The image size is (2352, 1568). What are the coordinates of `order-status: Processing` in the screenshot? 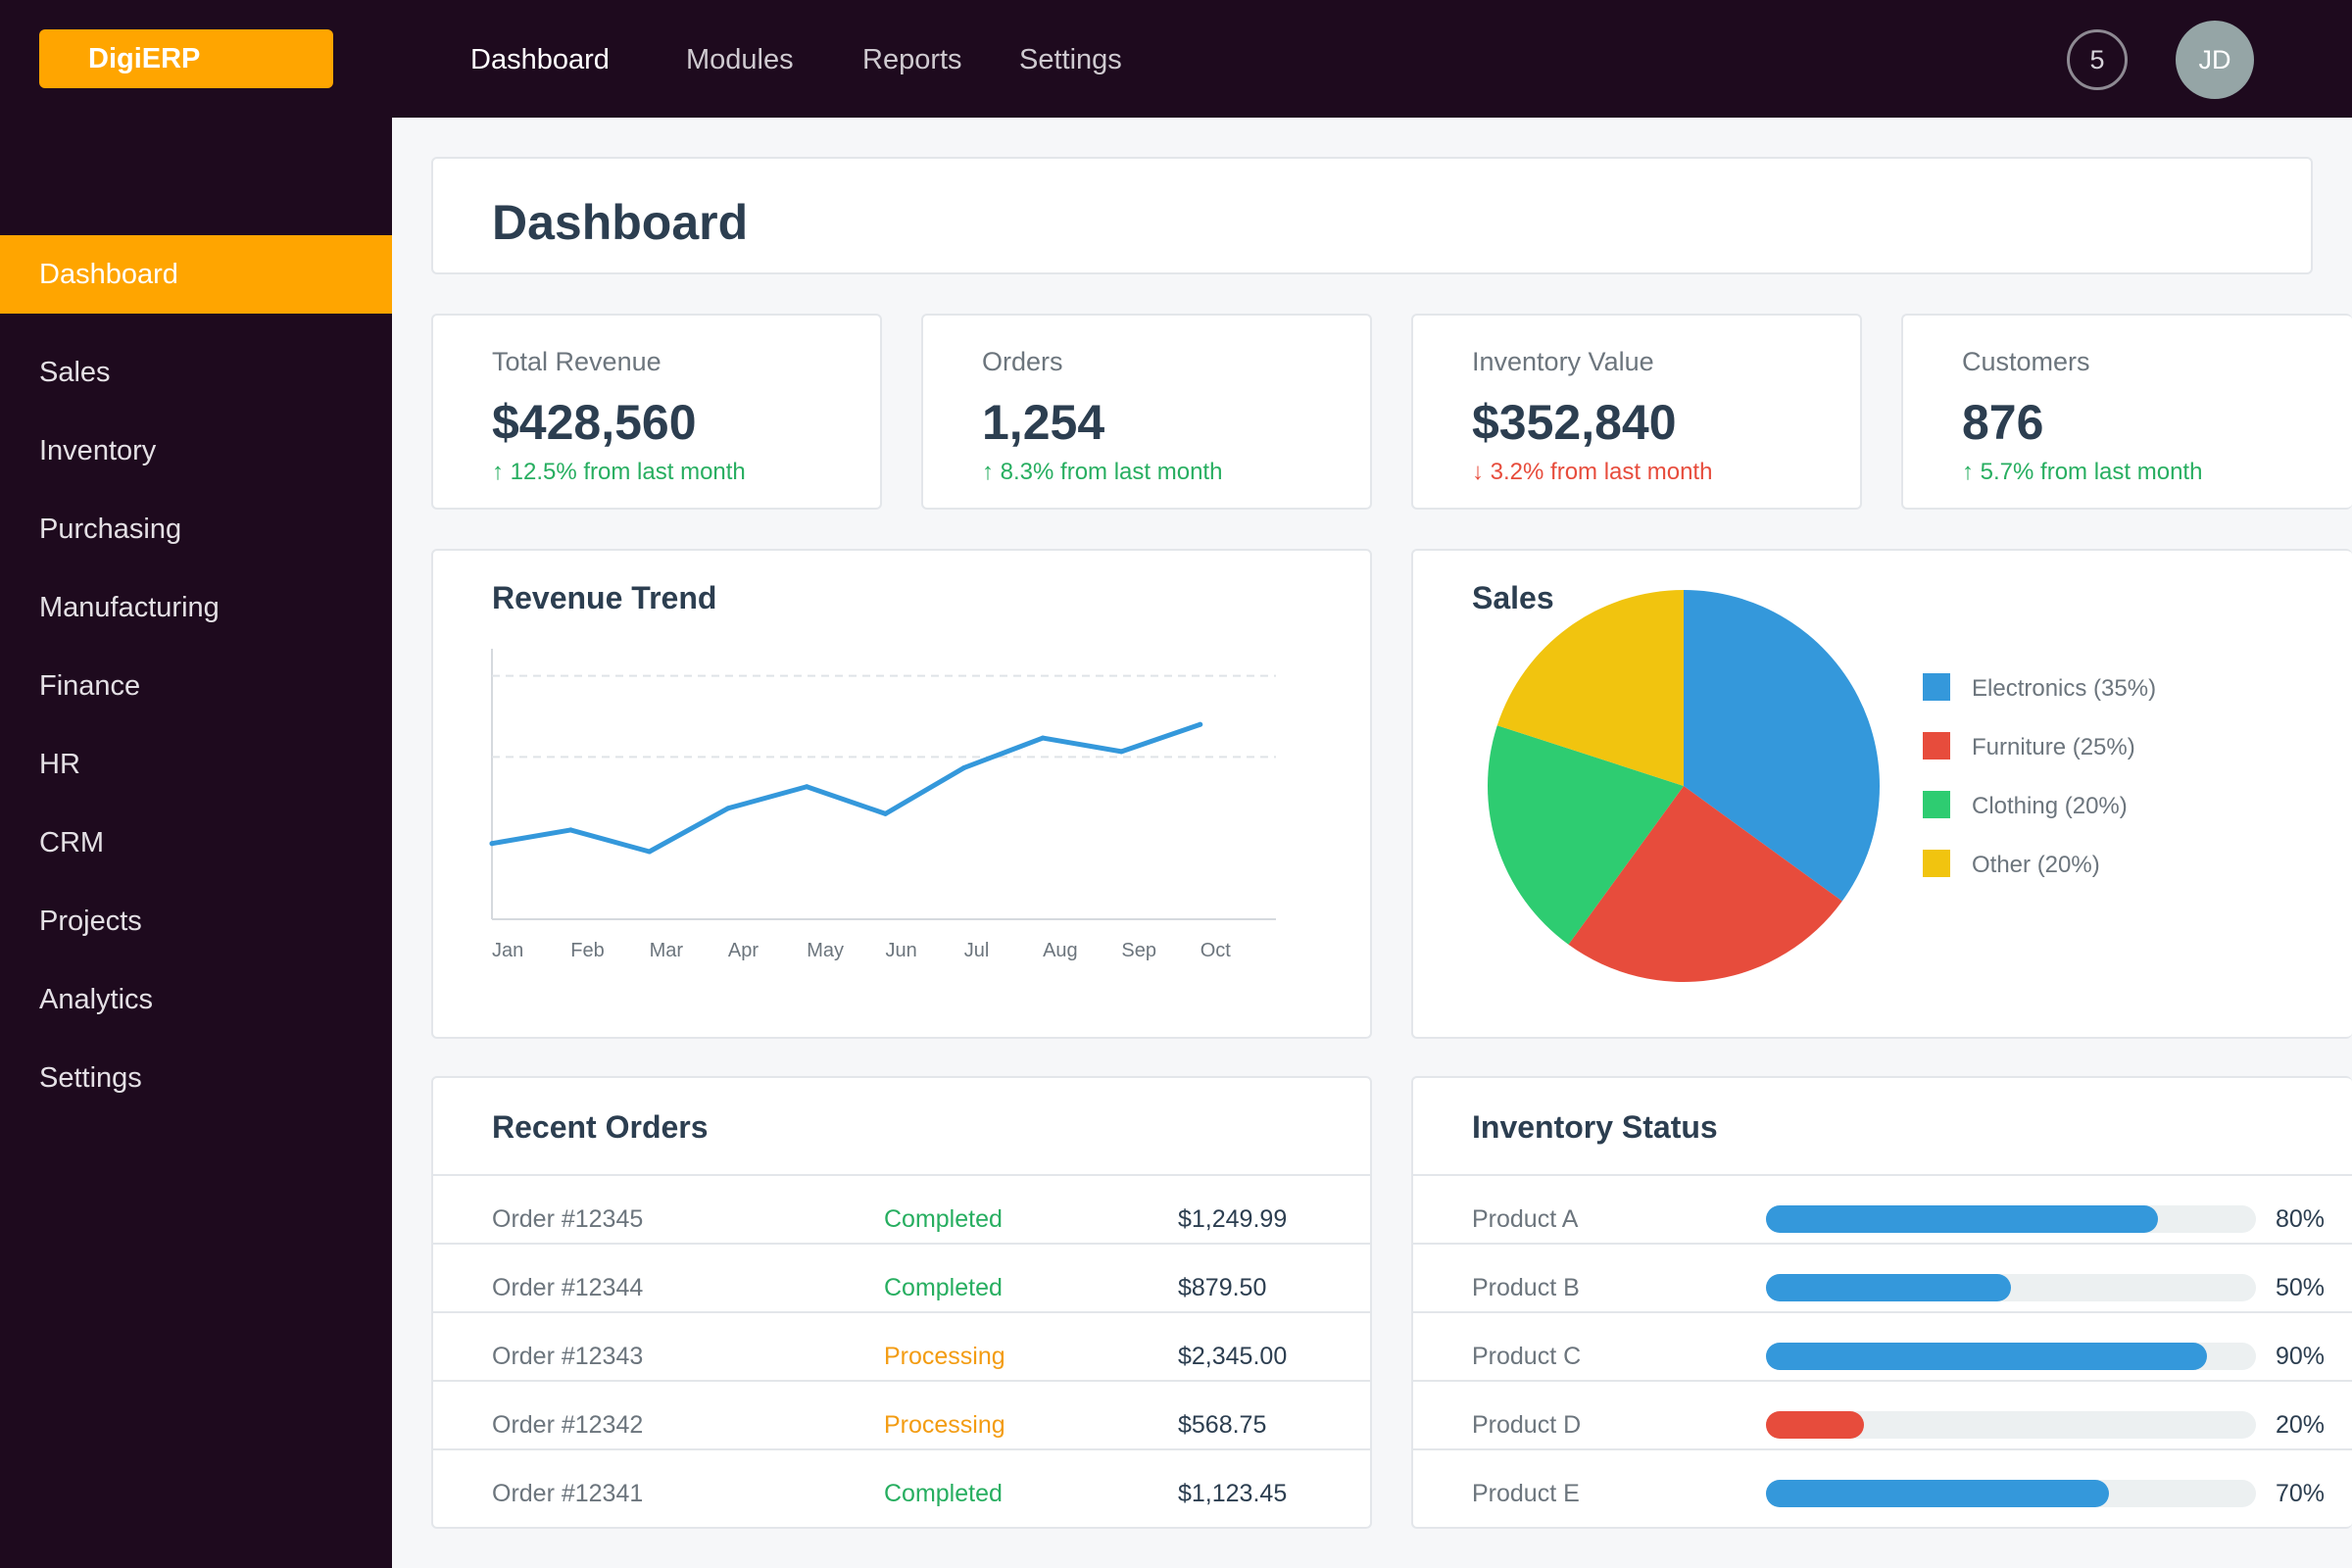 It's located at (944, 1425).